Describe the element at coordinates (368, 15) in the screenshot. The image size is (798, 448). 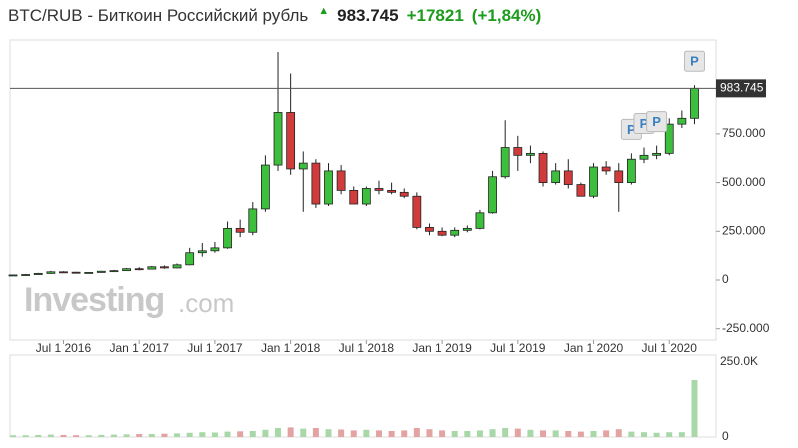
I see `price: 983.745` at that location.